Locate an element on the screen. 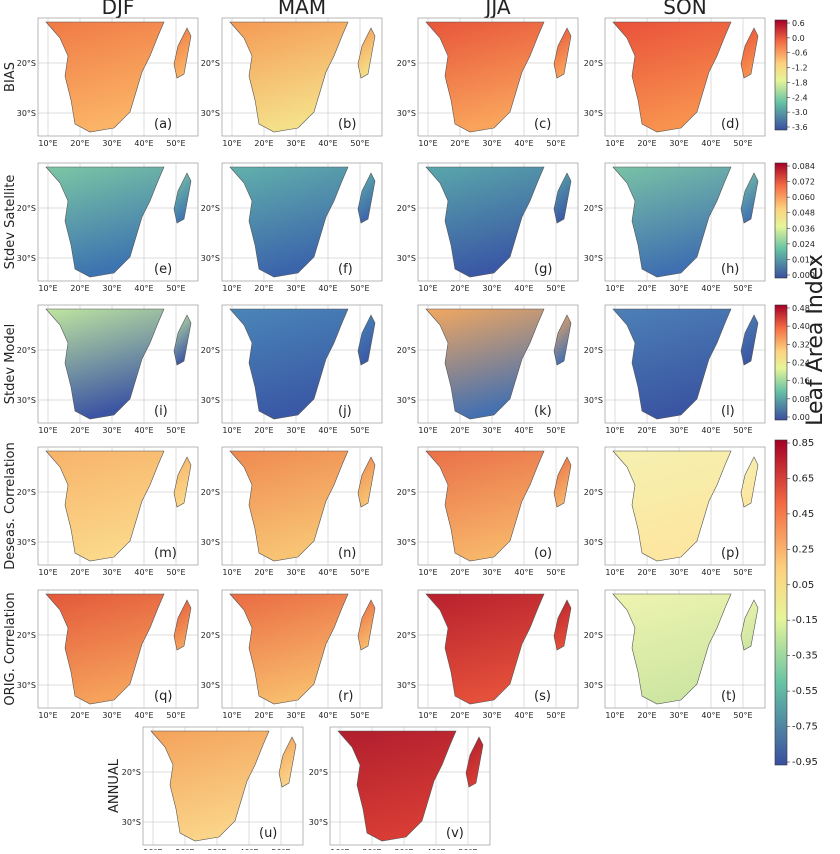 The height and width of the screenshot is (854, 840). colorbar-label: 0.48 is located at coordinates (801, 308).